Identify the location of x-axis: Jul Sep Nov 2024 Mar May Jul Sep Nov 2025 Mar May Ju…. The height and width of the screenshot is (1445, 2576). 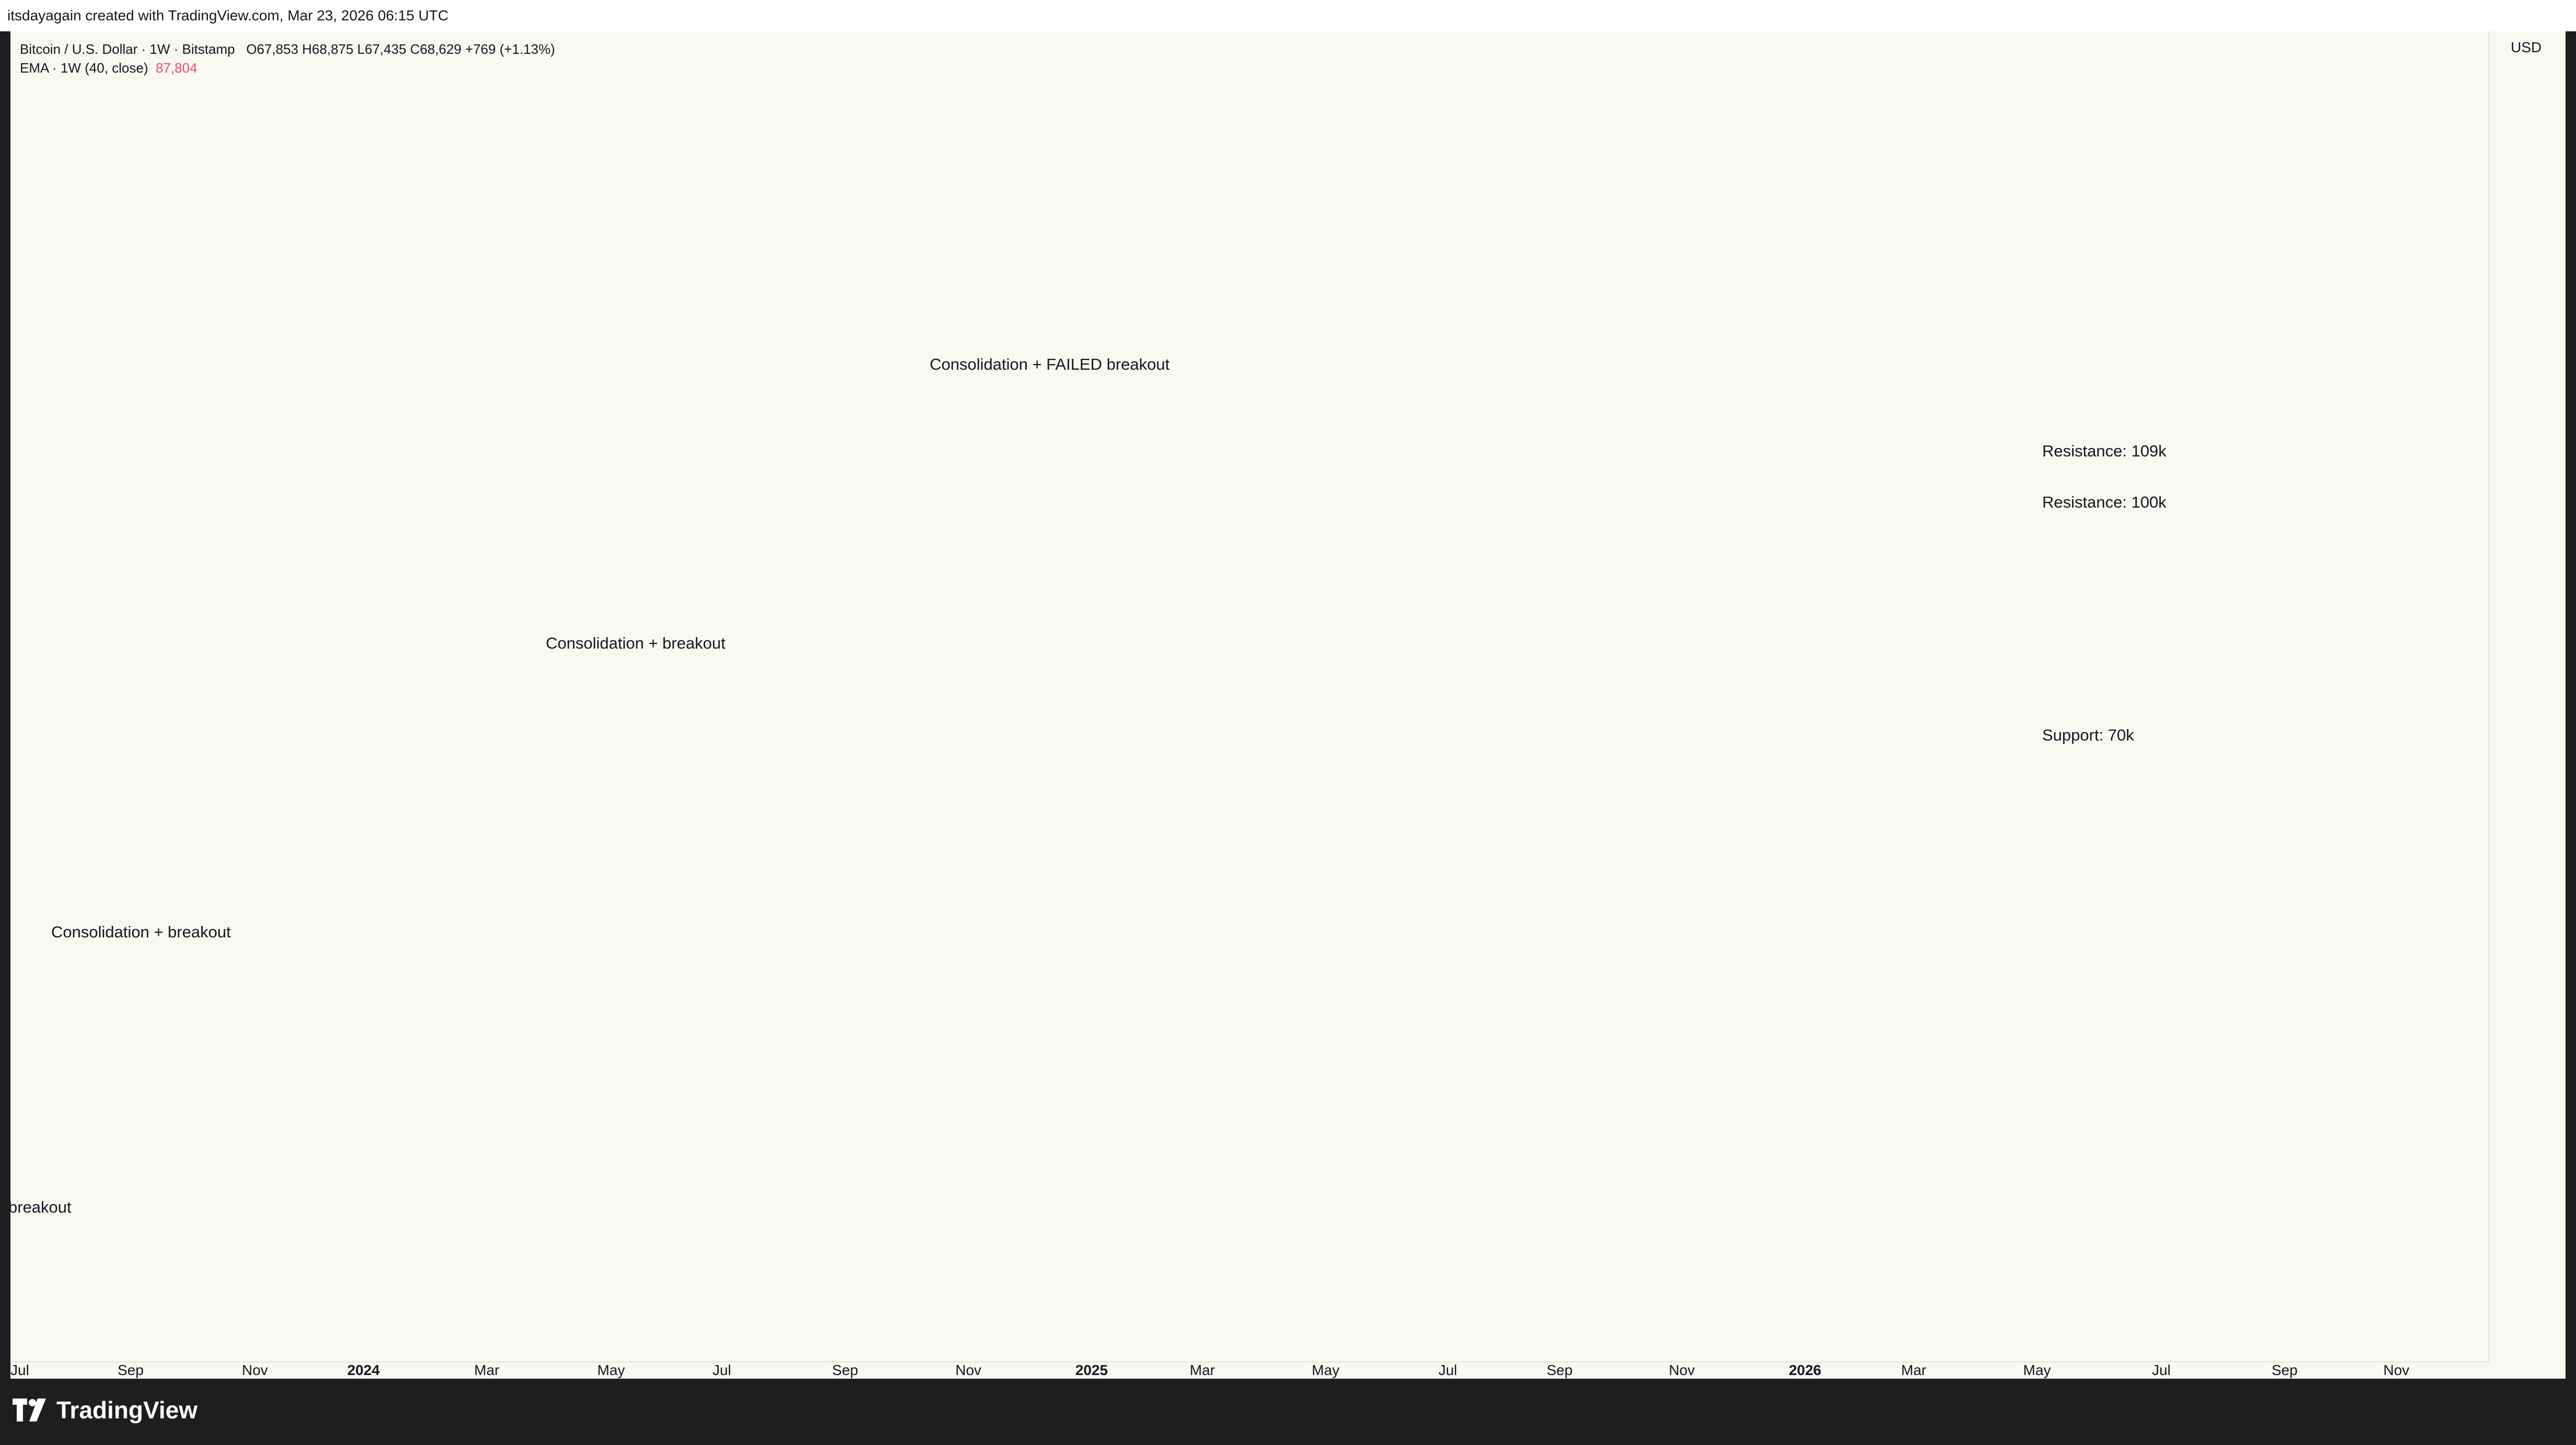
(1288, 1370).